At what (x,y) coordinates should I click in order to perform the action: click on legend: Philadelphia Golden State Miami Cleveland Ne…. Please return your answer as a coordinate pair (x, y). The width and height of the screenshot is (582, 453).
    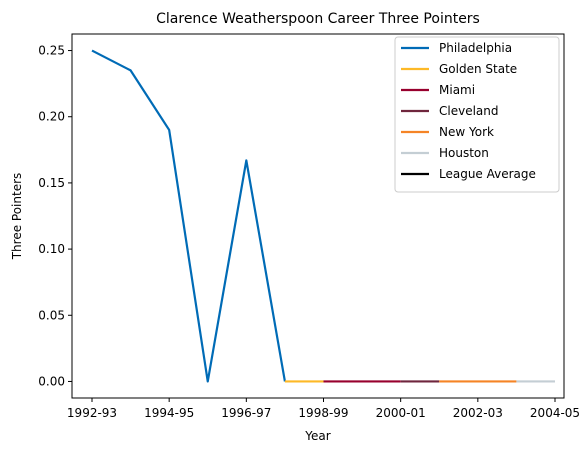
    Looking at the image, I should click on (477, 114).